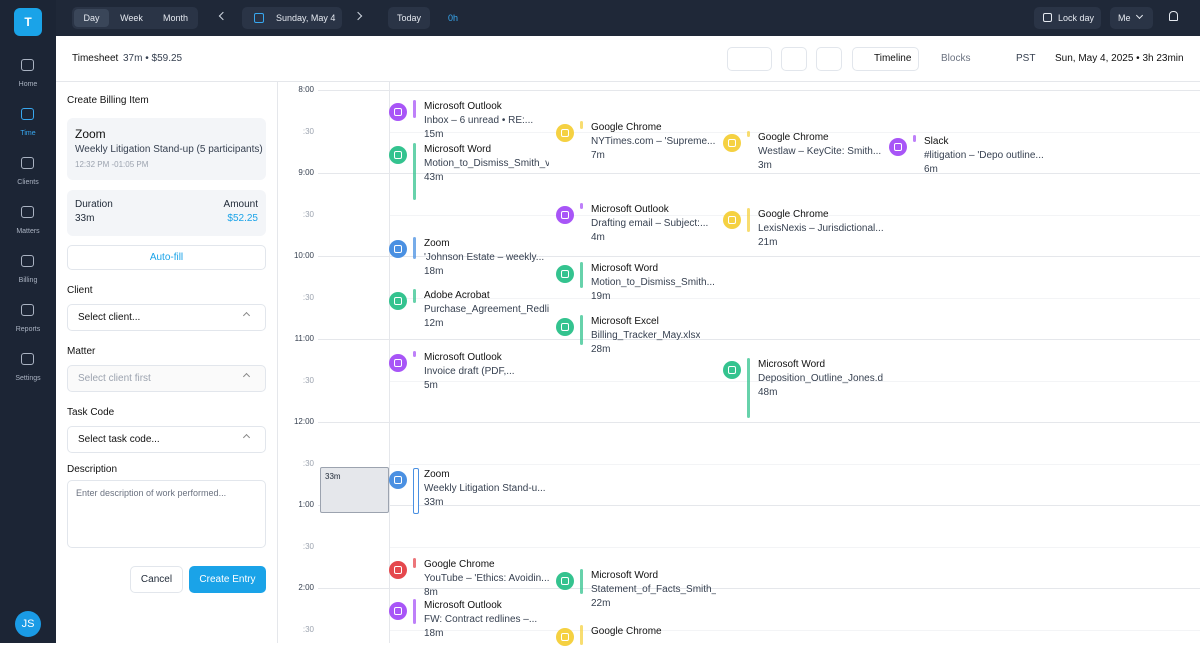  What do you see at coordinates (829, 59) in the screenshot?
I see `list-btn` at bounding box center [829, 59].